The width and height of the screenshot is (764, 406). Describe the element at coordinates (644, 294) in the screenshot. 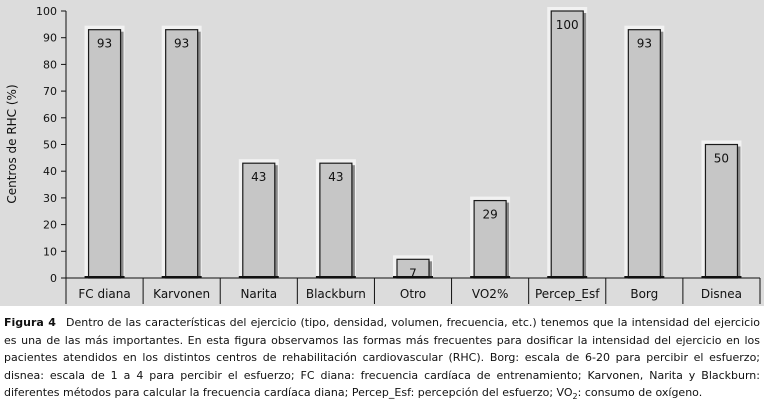

I see `x-tick-label: Borg` at that location.